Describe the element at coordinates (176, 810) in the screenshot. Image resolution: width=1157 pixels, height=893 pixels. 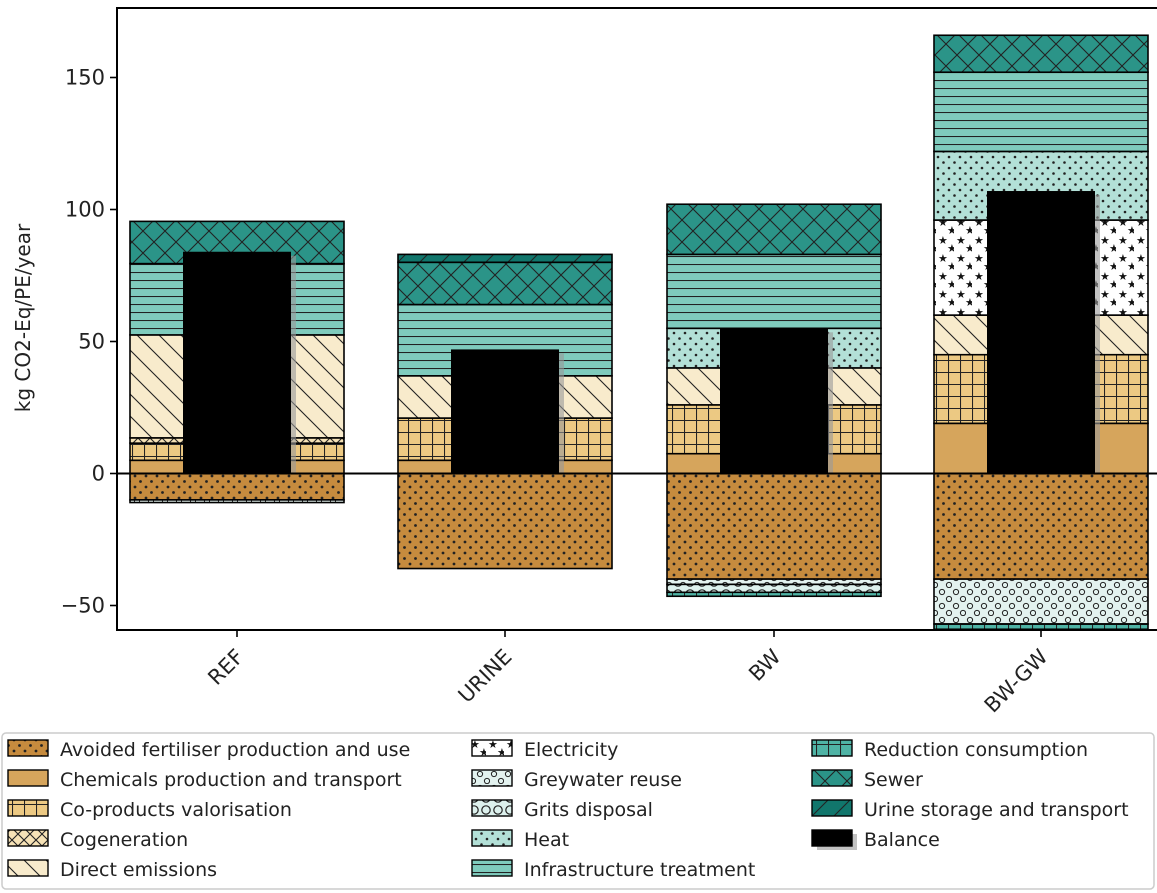
I see `legend-label: Co-products valorisation` at that location.